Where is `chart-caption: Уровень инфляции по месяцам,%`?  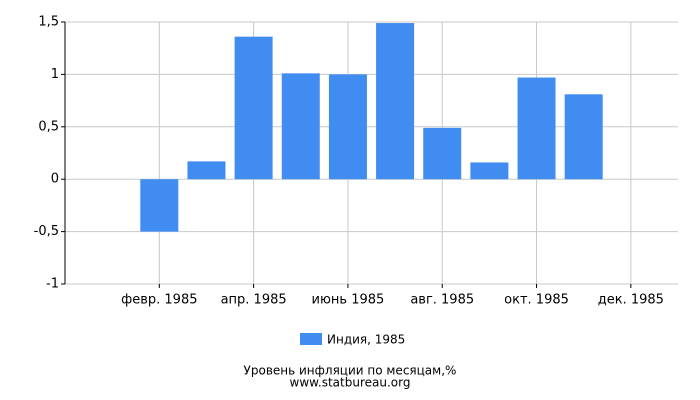 chart-caption: Уровень инфляции по месяцам,% is located at coordinates (350, 371).